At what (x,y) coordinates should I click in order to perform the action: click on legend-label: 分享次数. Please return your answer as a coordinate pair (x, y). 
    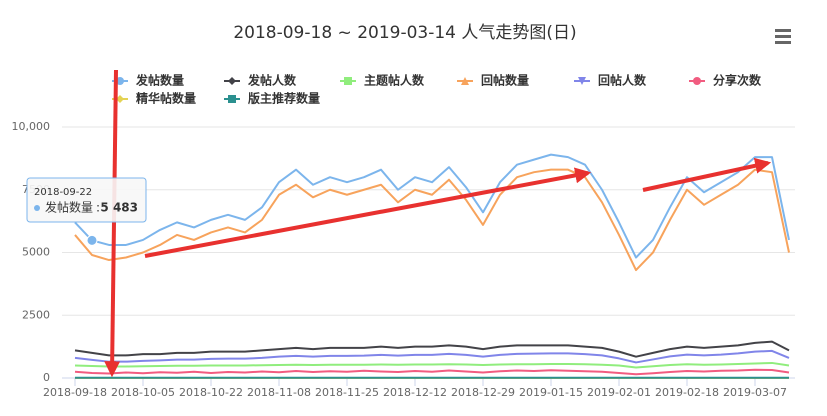
    Looking at the image, I should click on (737, 80).